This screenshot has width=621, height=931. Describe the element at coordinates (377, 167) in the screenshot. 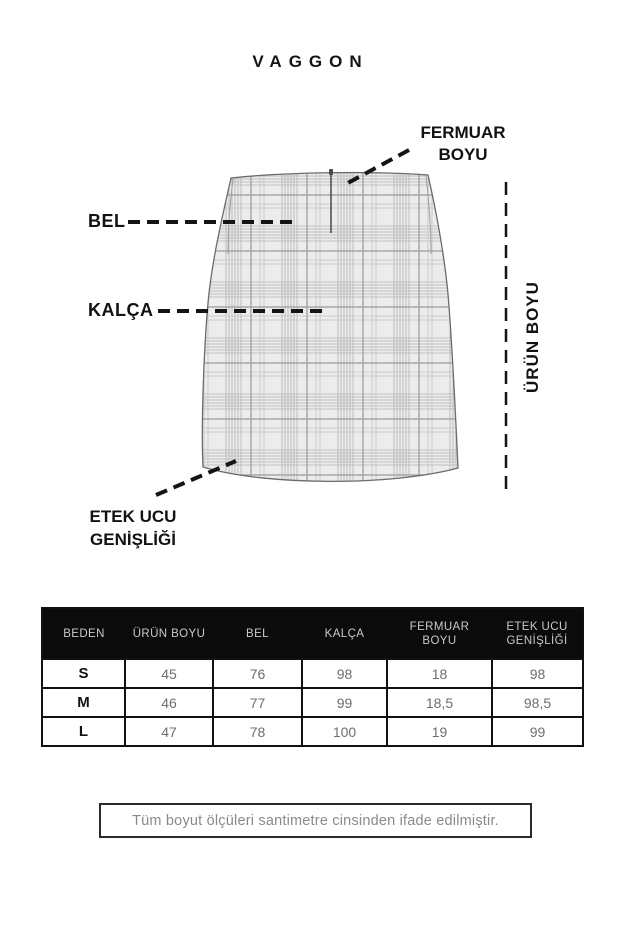

I see `fermuar-leader-line` at that location.